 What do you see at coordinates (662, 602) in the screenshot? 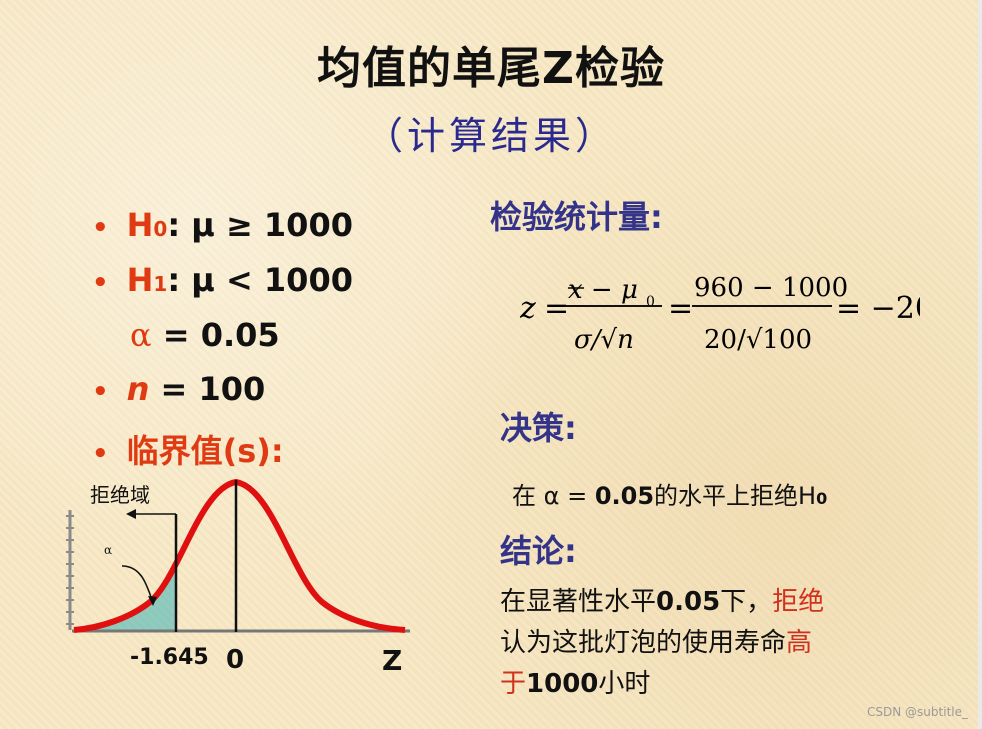
I see `conclusion-line-1: 在显著性水平0.05下，拒绝` at bounding box center [662, 602].